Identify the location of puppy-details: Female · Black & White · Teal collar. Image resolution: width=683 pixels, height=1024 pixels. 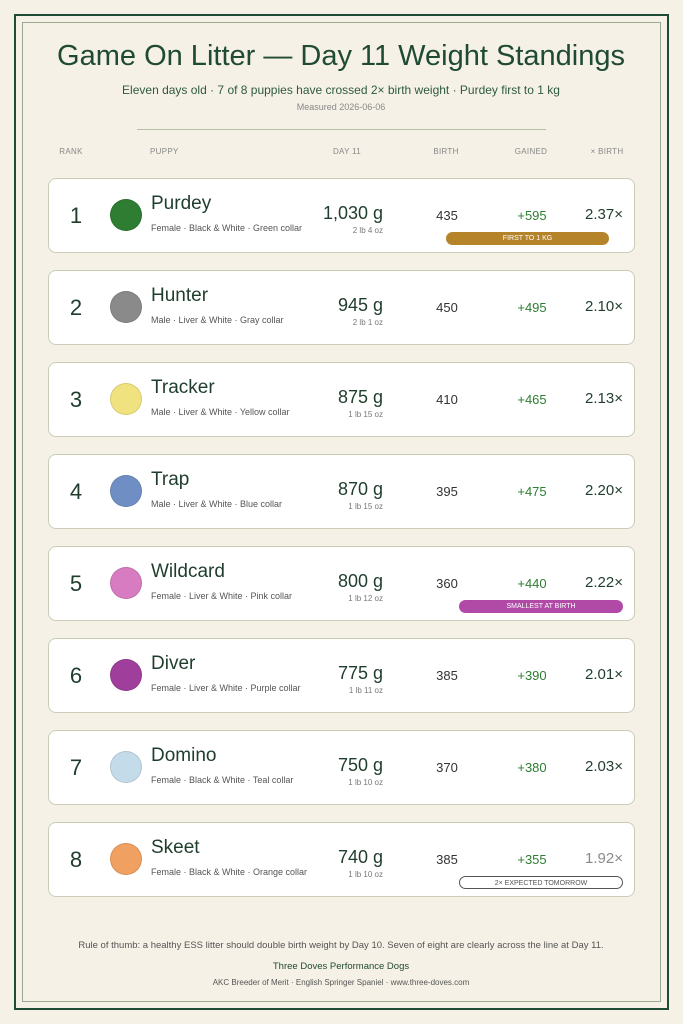
(222, 780).